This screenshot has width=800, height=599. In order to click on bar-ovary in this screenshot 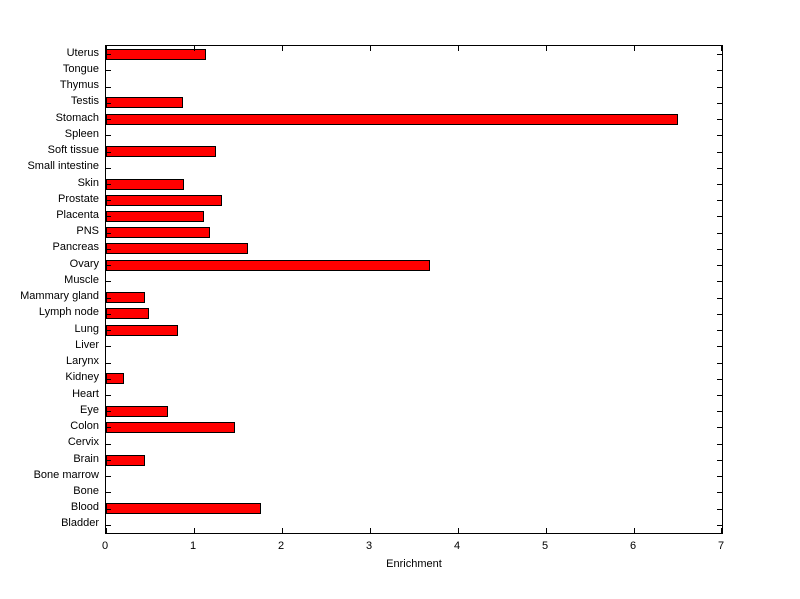, I will do `click(268, 265)`.